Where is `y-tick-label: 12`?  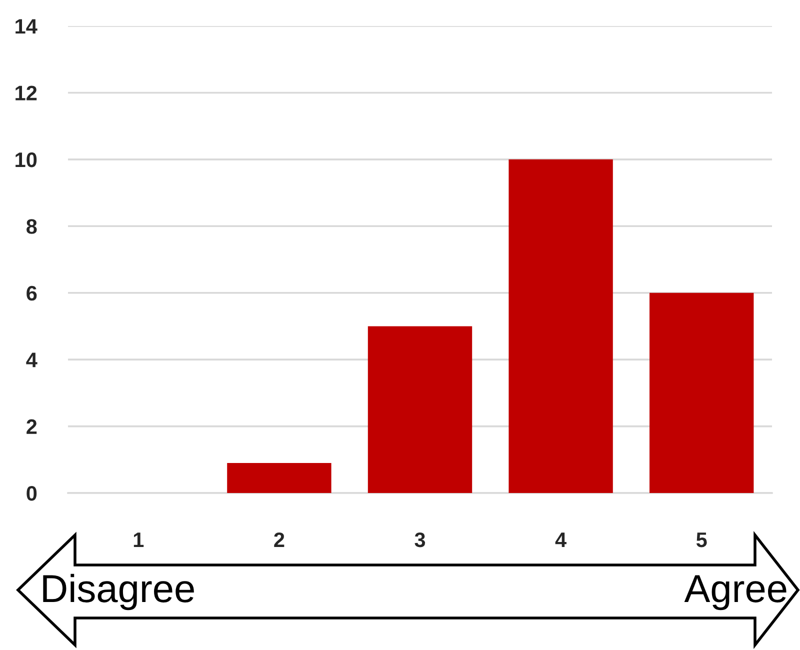
y-tick-label: 12 is located at coordinates (26, 93).